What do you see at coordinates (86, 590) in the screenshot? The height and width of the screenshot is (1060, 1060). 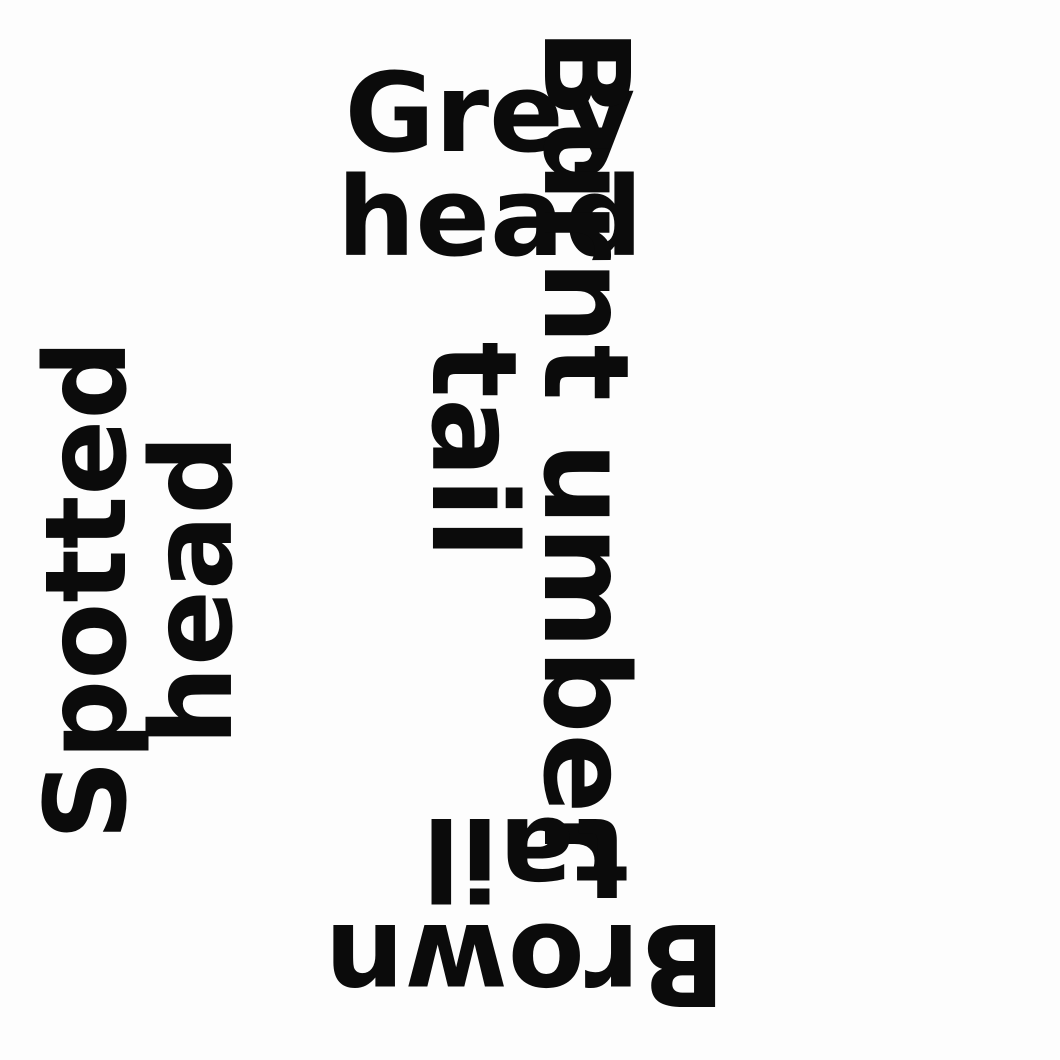 I see `left-label-line-1: Spotted` at bounding box center [86, 590].